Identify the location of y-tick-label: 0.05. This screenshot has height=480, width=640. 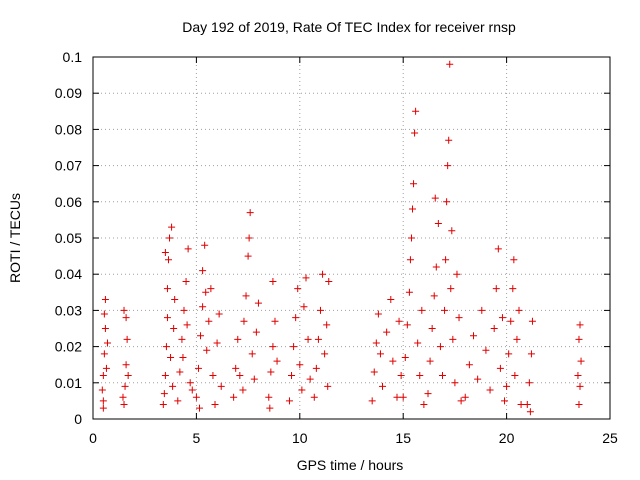
(68, 238).